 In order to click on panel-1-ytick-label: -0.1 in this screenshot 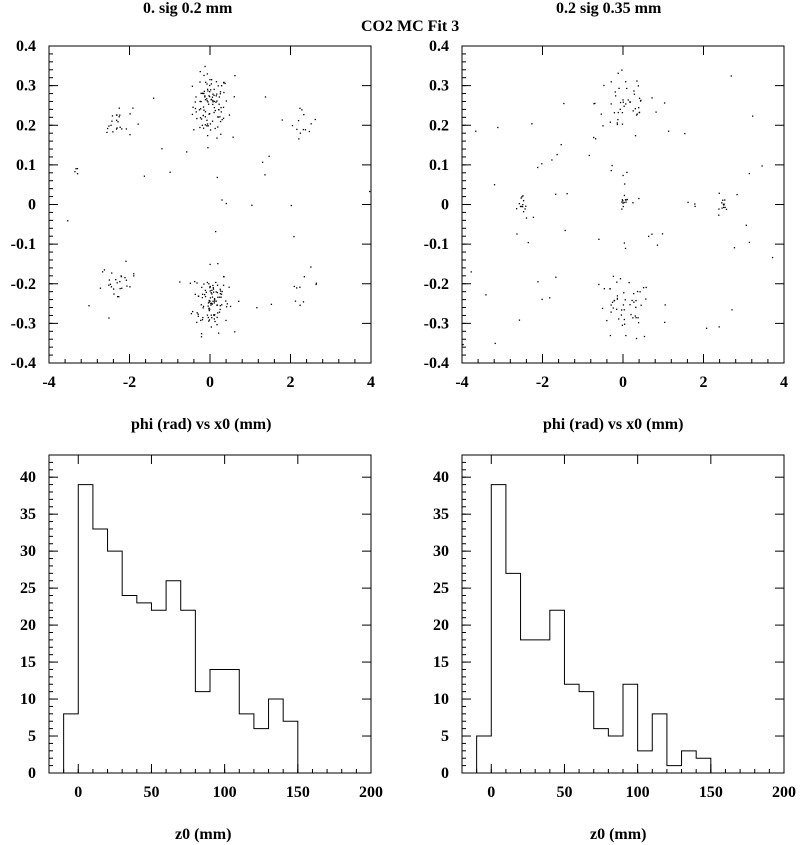, I will do `click(23, 244)`.